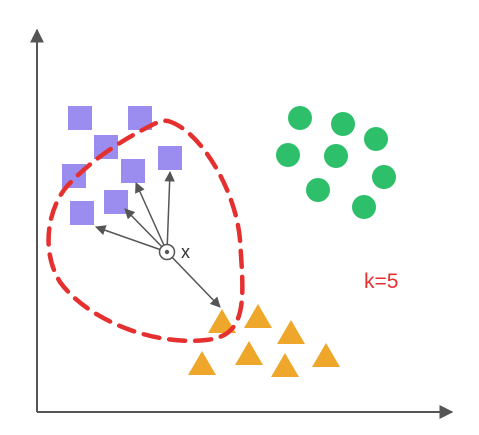 Image resolution: width=479 pixels, height=435 pixels. I want to click on neighbor-arrows, so click(158, 239).